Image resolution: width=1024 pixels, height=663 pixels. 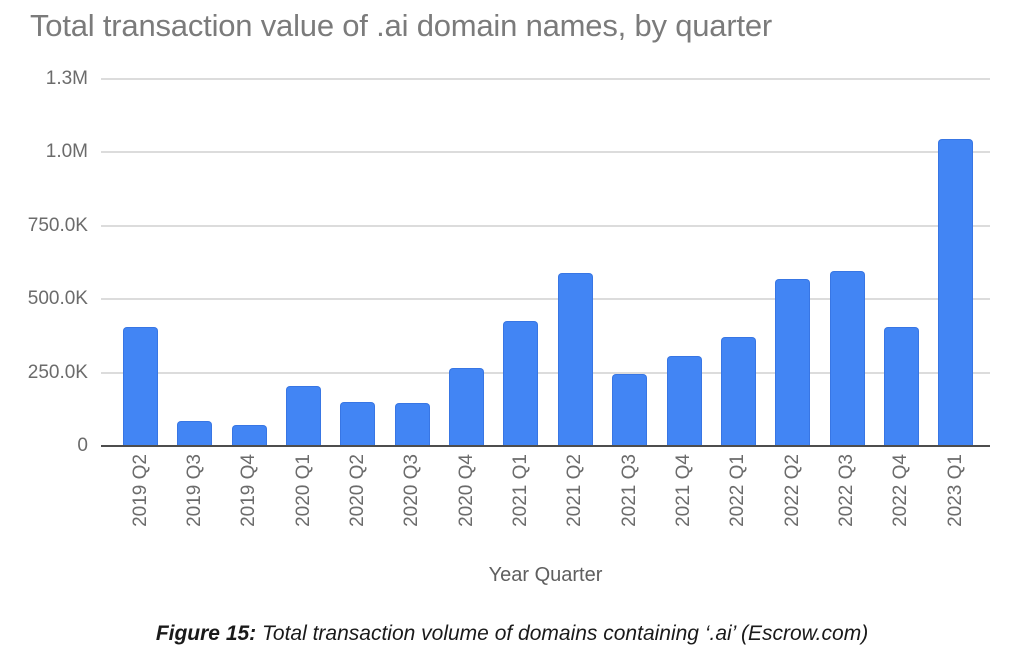 I want to click on x-axis-tick-label: 2021 Q1, so click(x=520, y=490).